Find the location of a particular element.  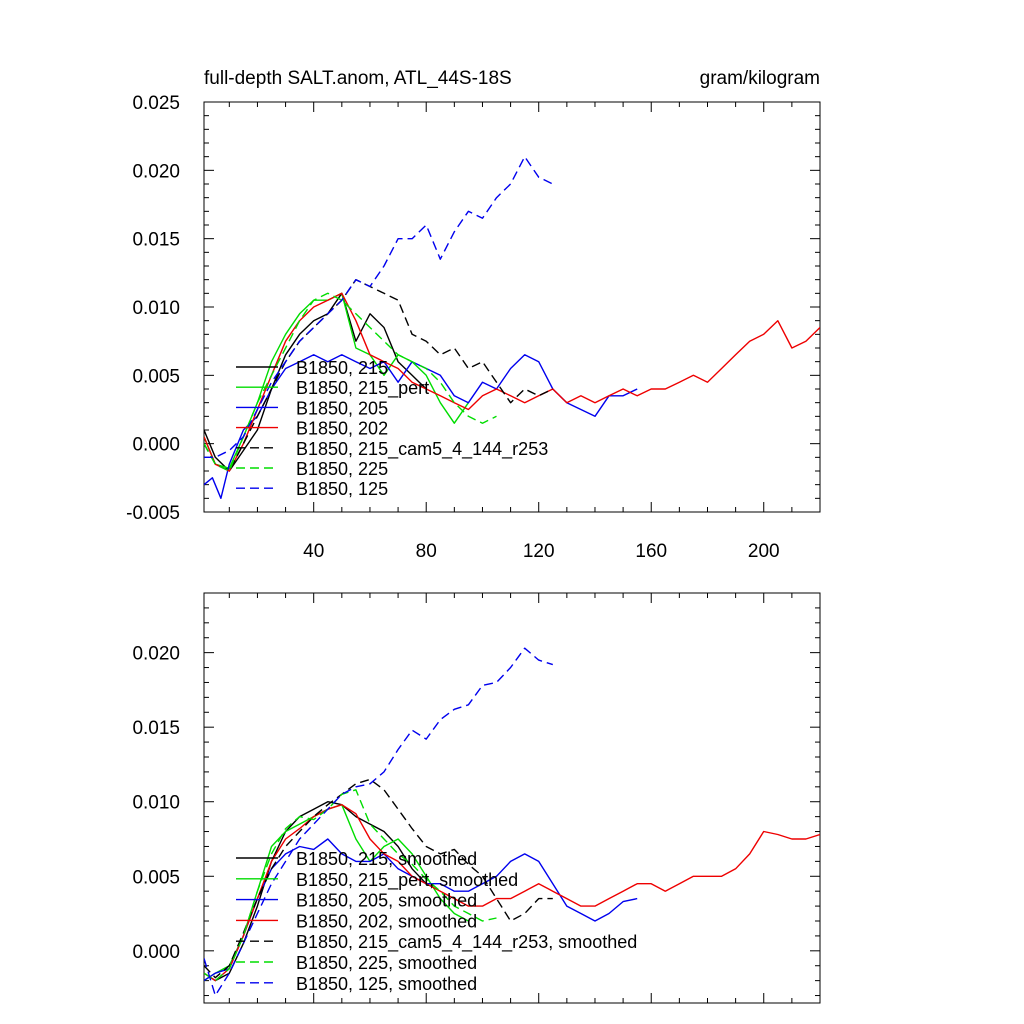

legend-label: B1850, 215_pert is located at coordinates (362, 388).